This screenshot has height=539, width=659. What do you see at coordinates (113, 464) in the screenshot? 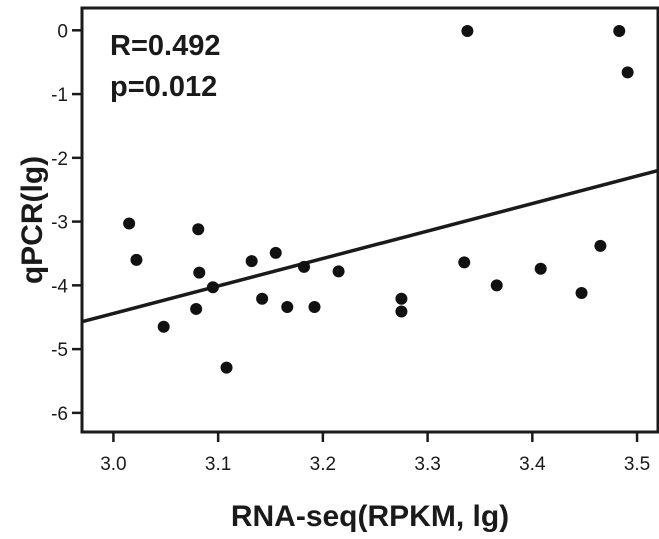
I see `x-tick-label: 3.0` at bounding box center [113, 464].